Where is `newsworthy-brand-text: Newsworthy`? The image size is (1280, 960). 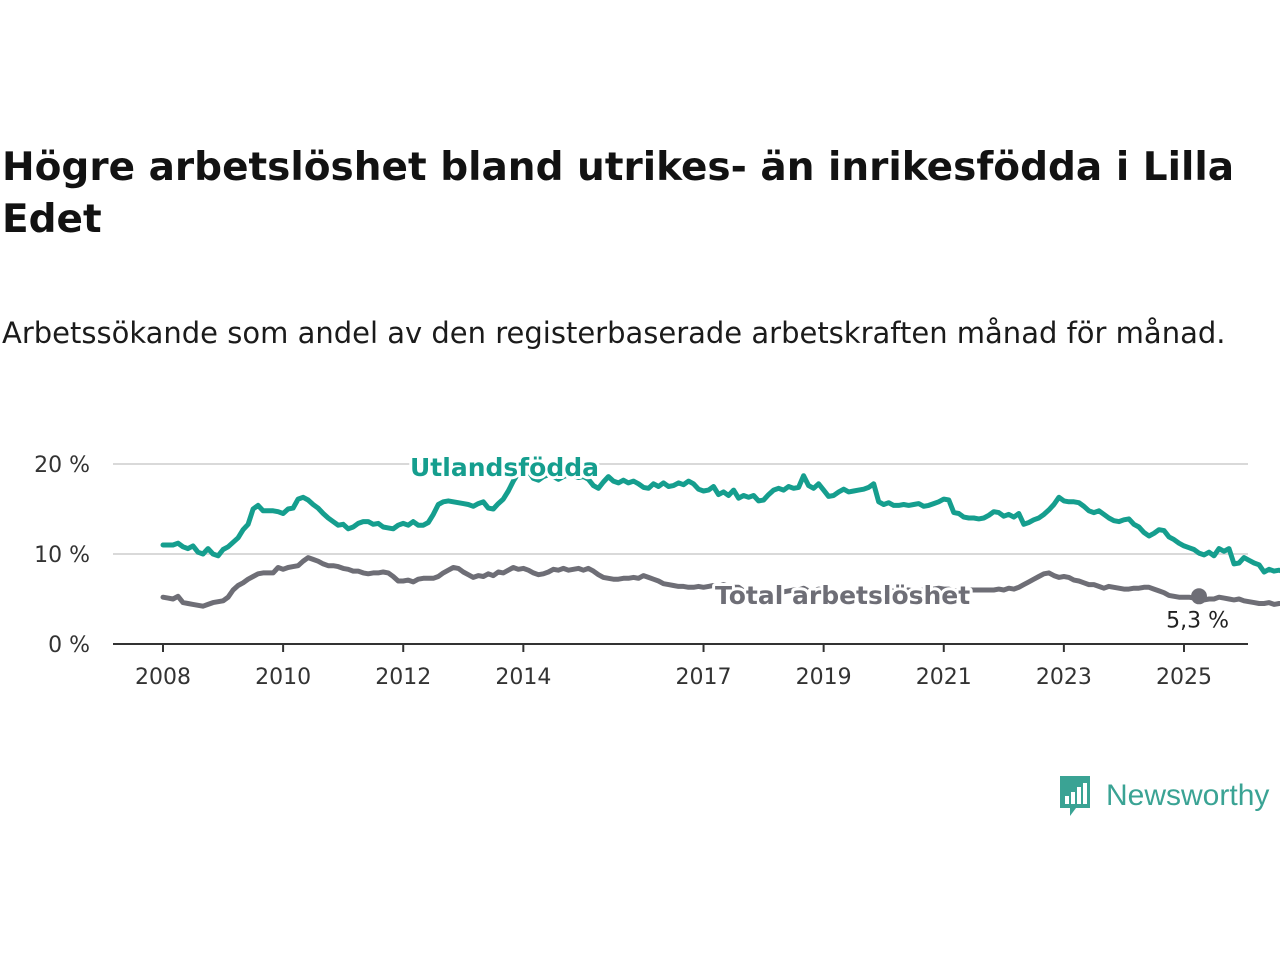
newsworthy-brand-text: Newsworthy is located at coordinates (1188, 795).